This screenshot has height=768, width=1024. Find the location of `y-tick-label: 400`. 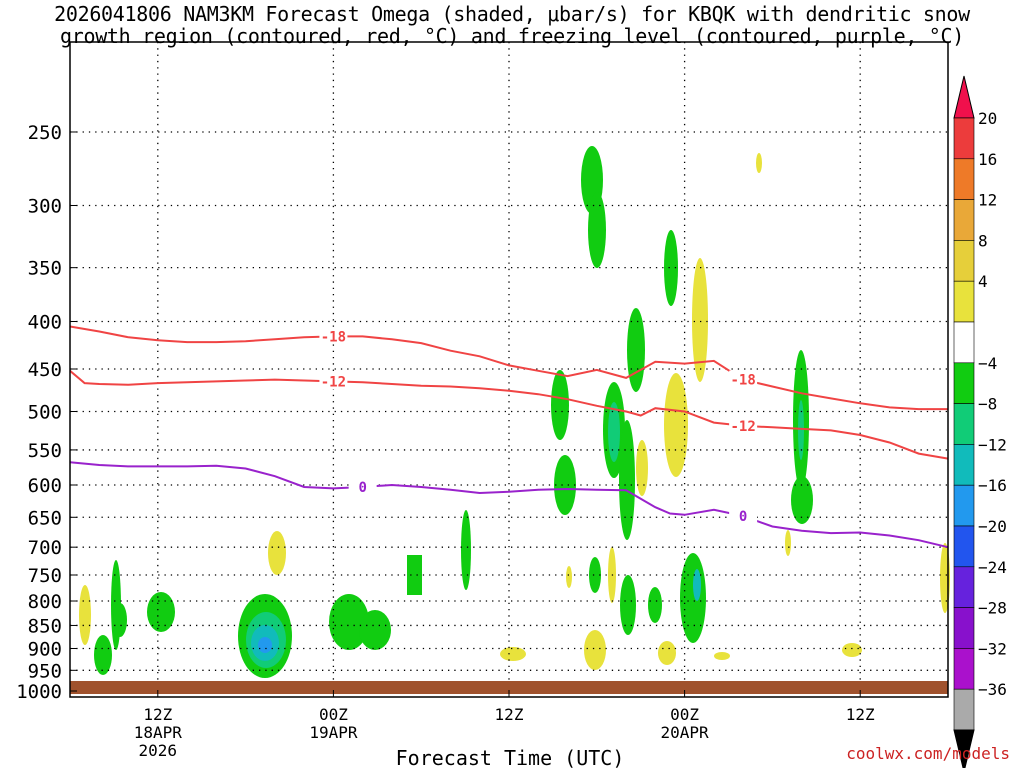

y-tick-label: 400 is located at coordinates (45, 323).